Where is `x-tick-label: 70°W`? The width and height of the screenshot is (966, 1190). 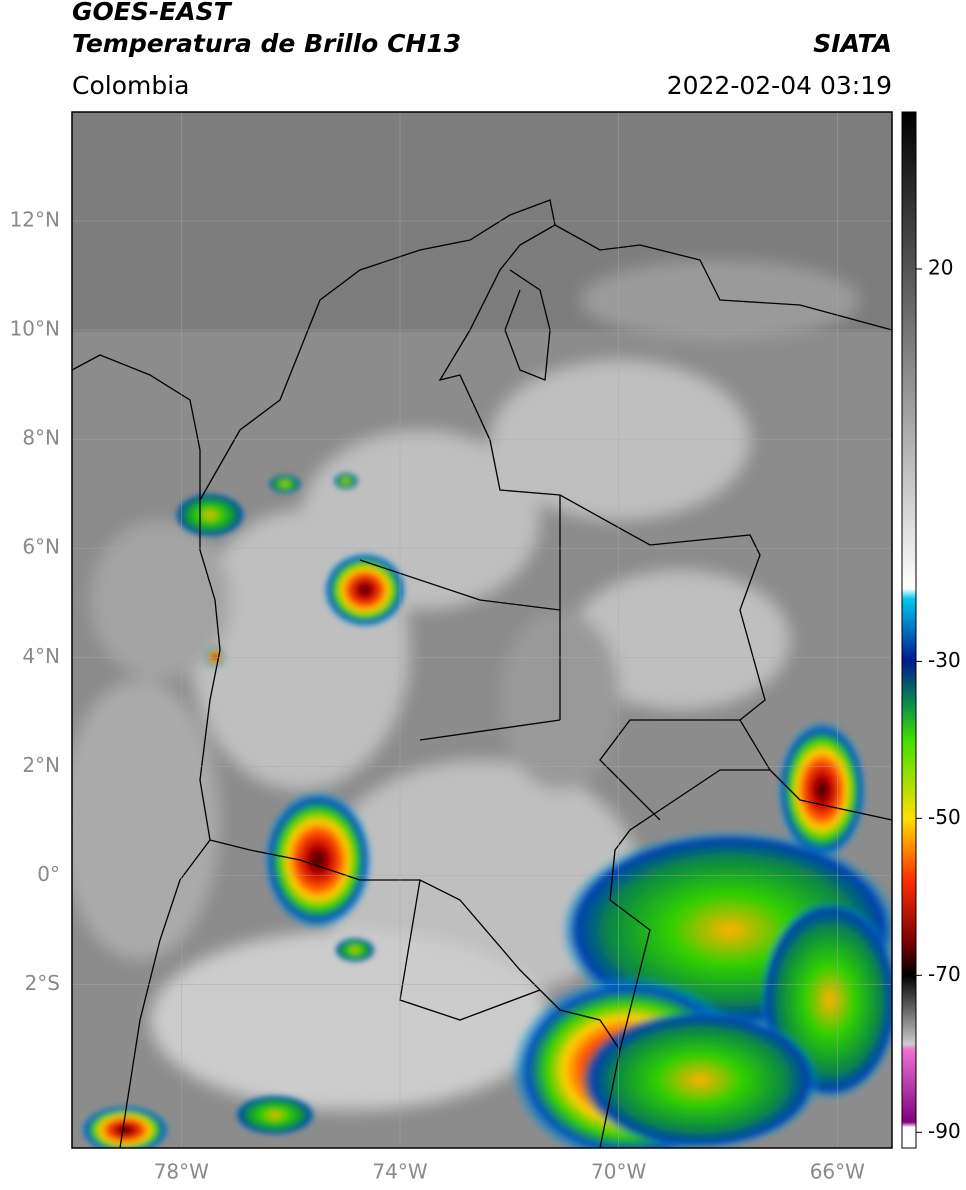 x-tick-label: 70°W is located at coordinates (618, 1172).